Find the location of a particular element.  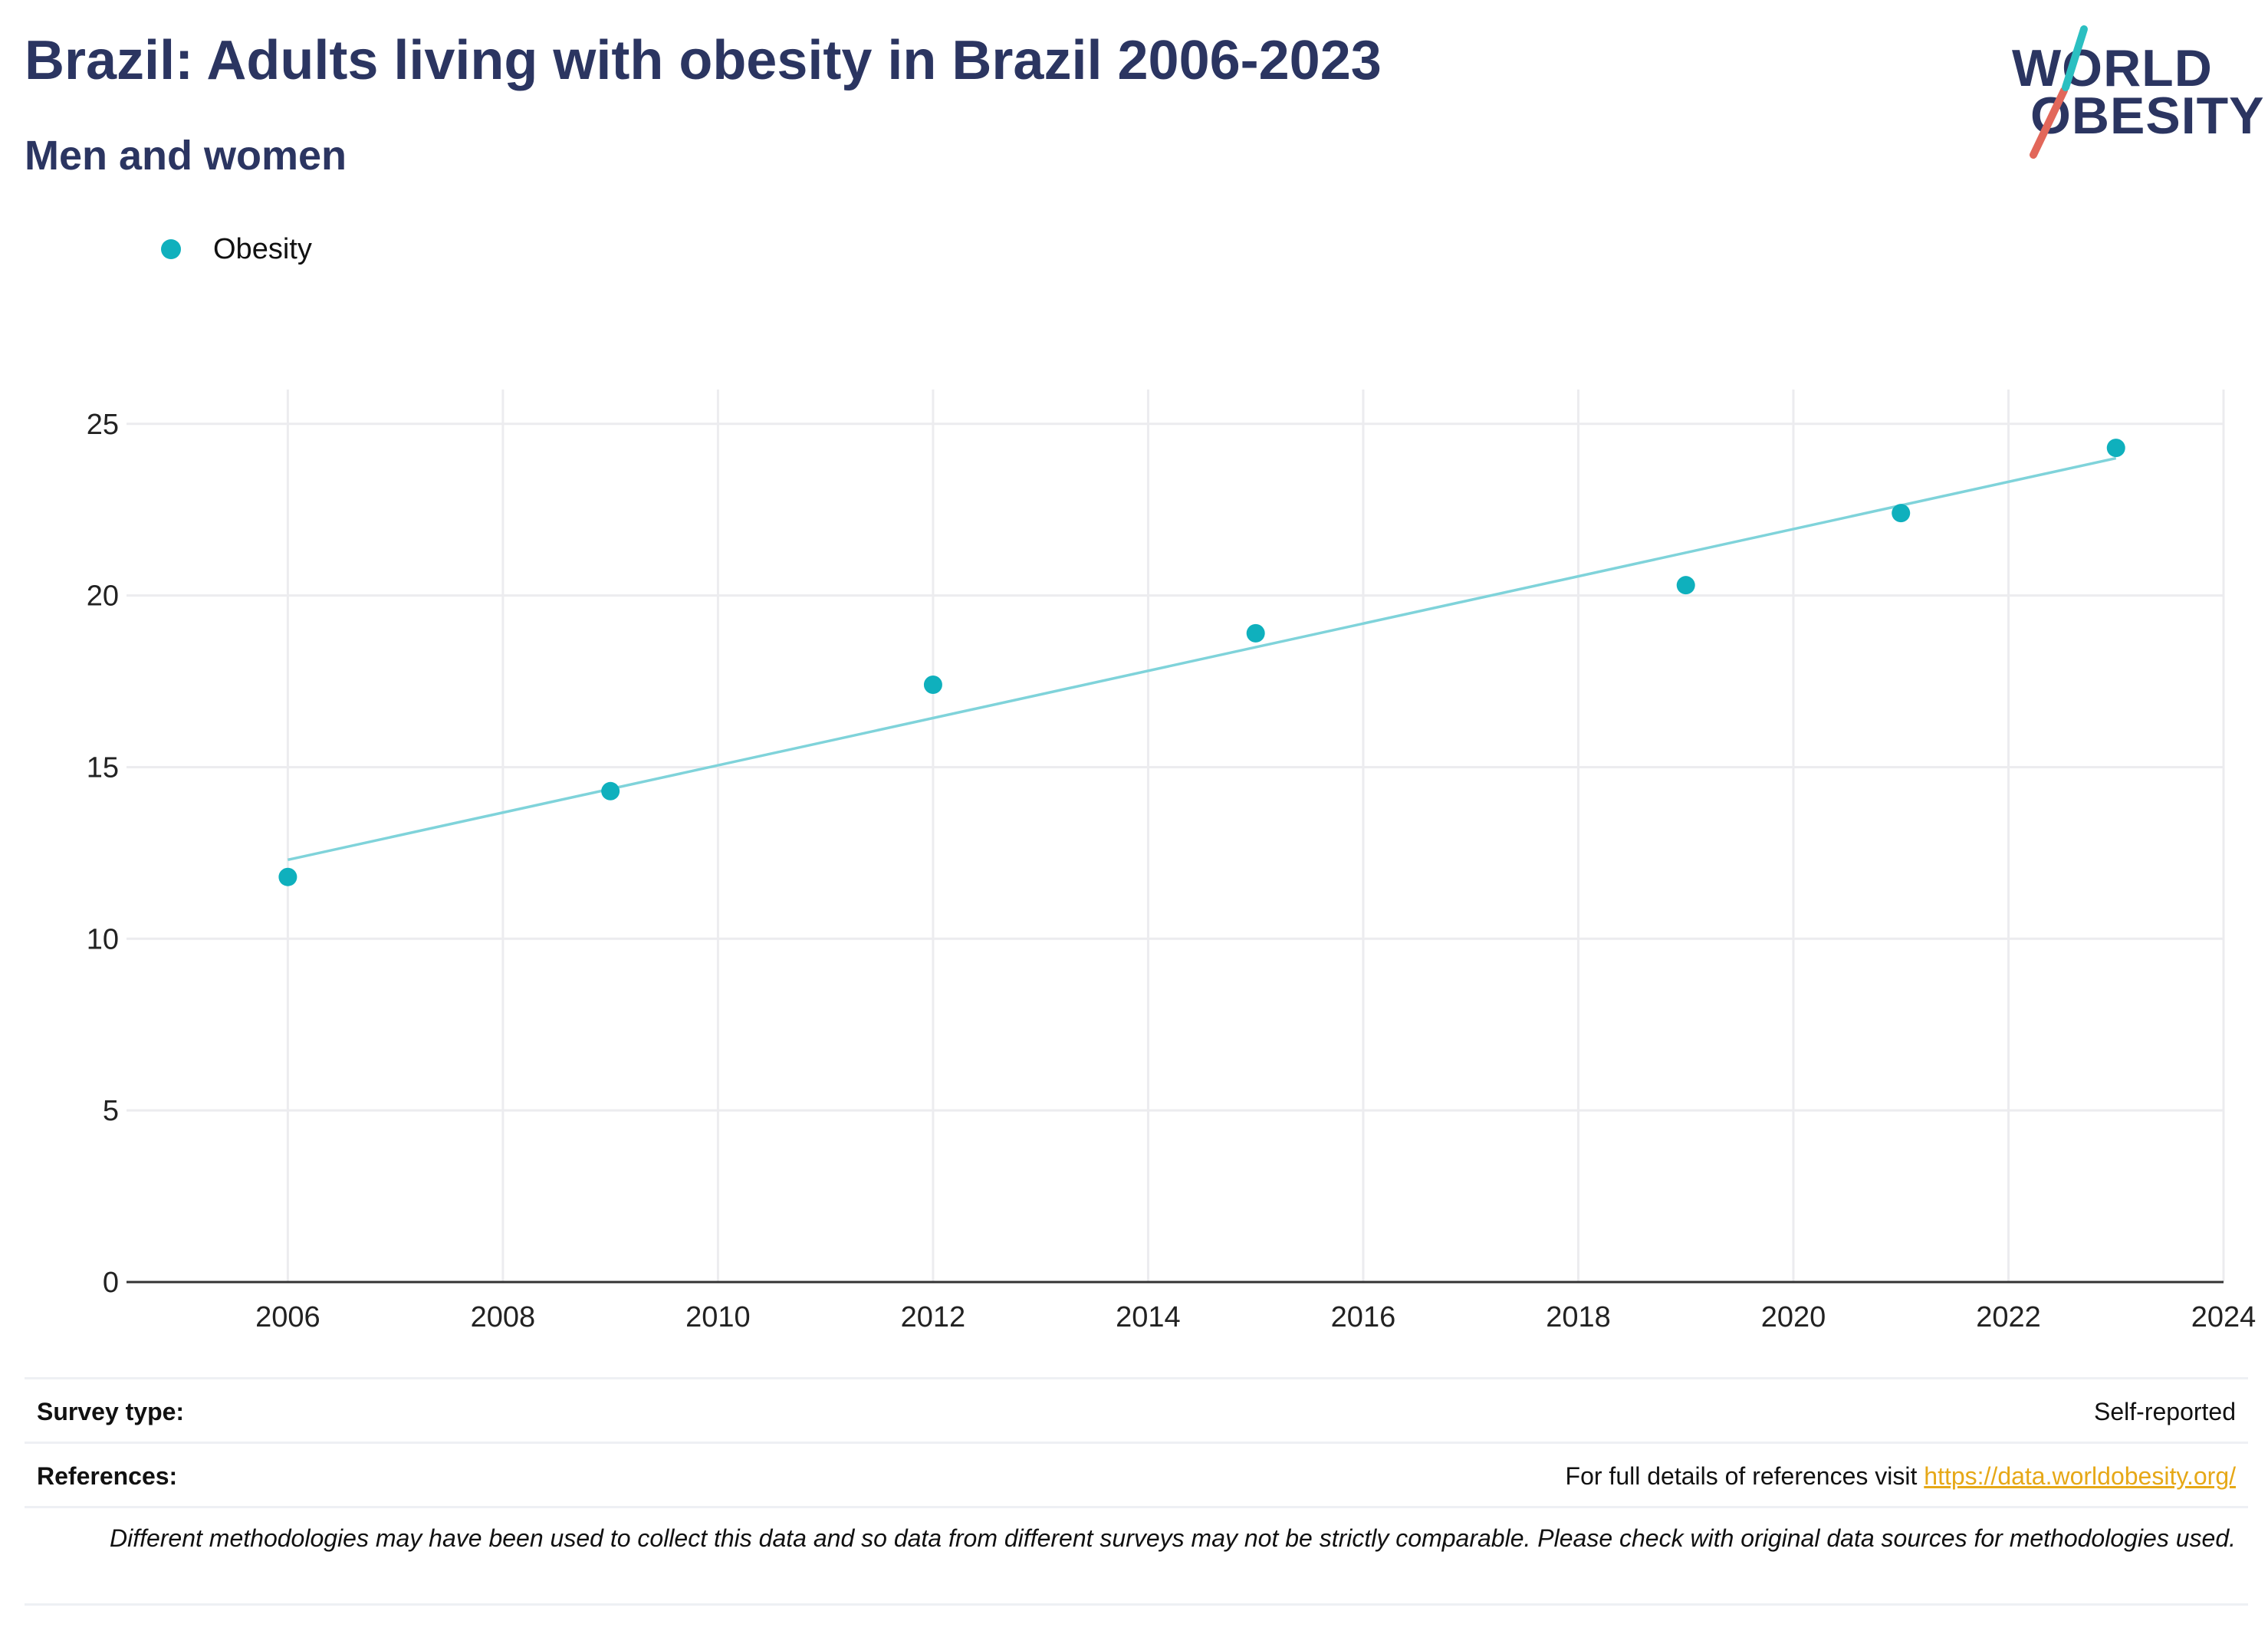

y-tick-label: 10 is located at coordinates (103, 939).